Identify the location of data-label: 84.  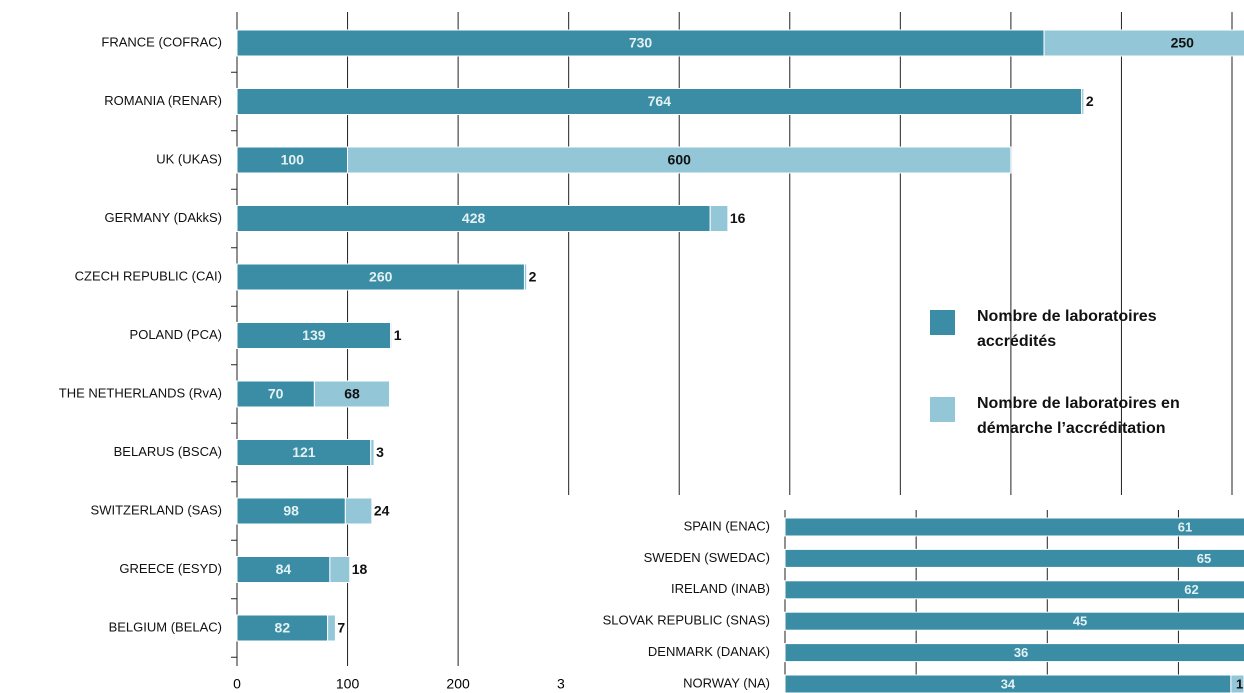
(284, 569).